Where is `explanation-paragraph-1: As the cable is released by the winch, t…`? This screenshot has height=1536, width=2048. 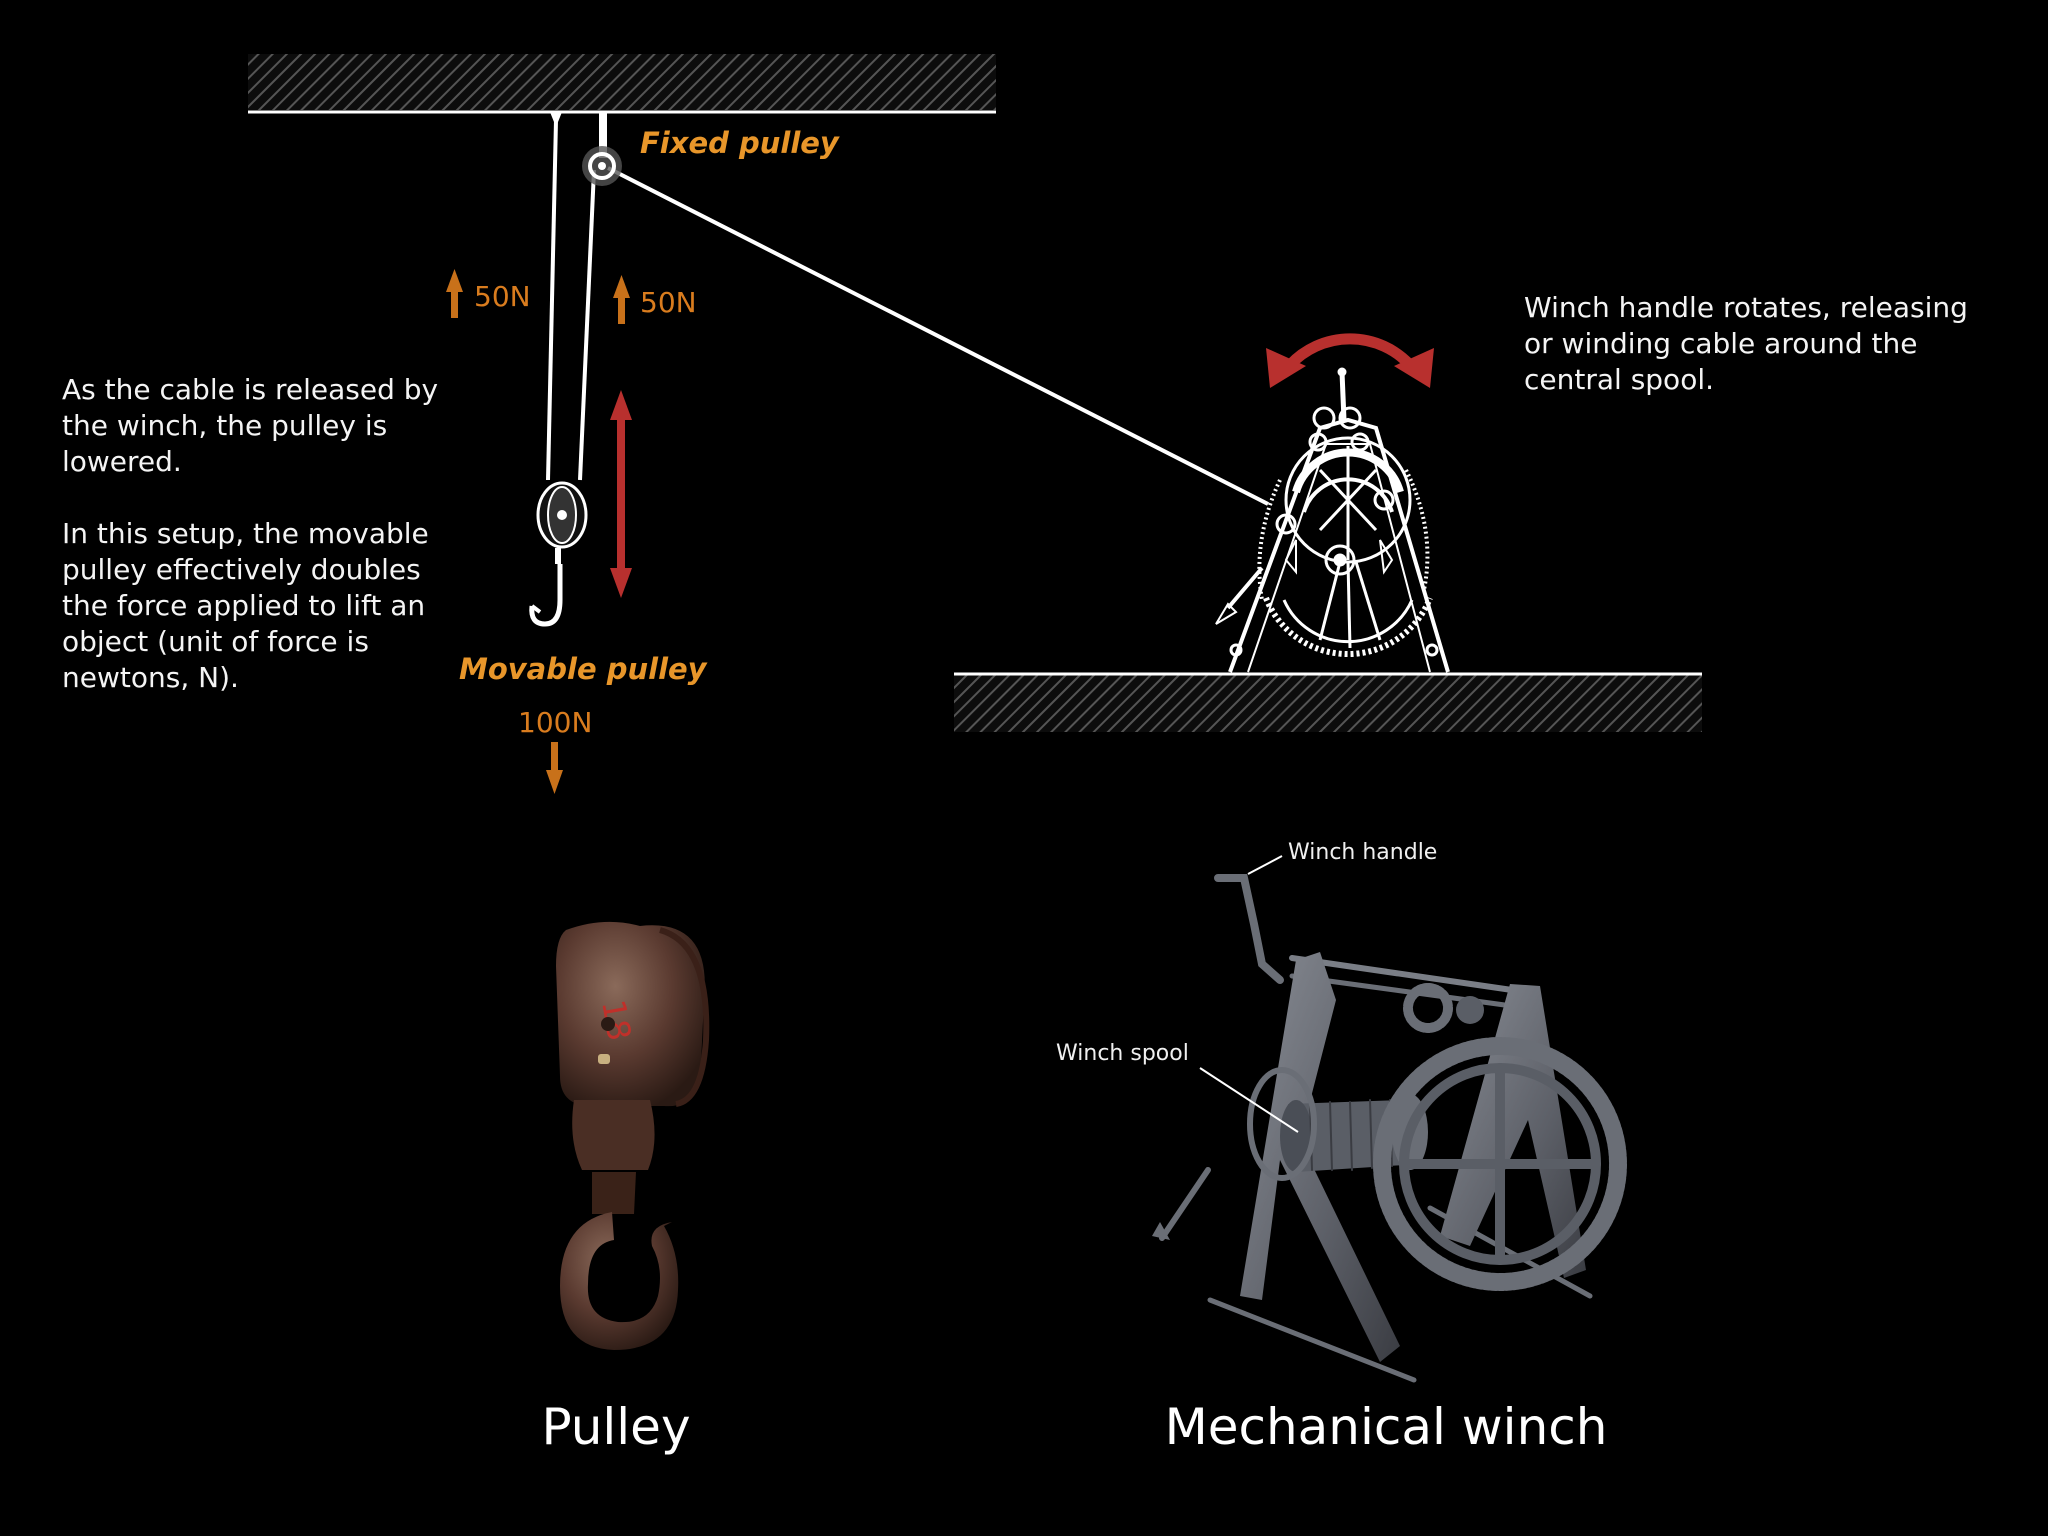
explanation-paragraph-1: As the cable is released by the winch, t… is located at coordinates (255, 425).